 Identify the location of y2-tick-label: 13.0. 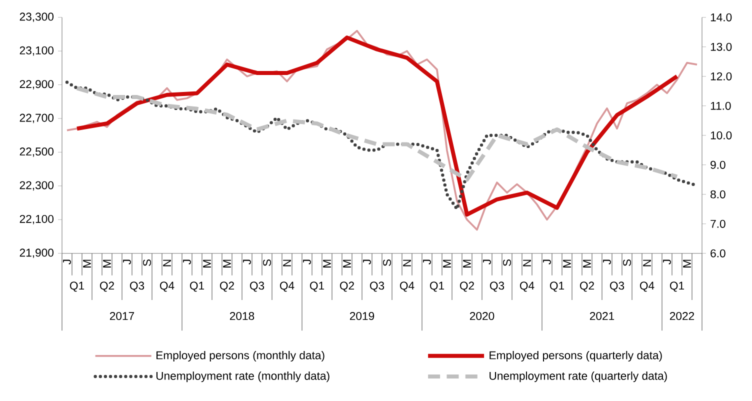
(721, 46).